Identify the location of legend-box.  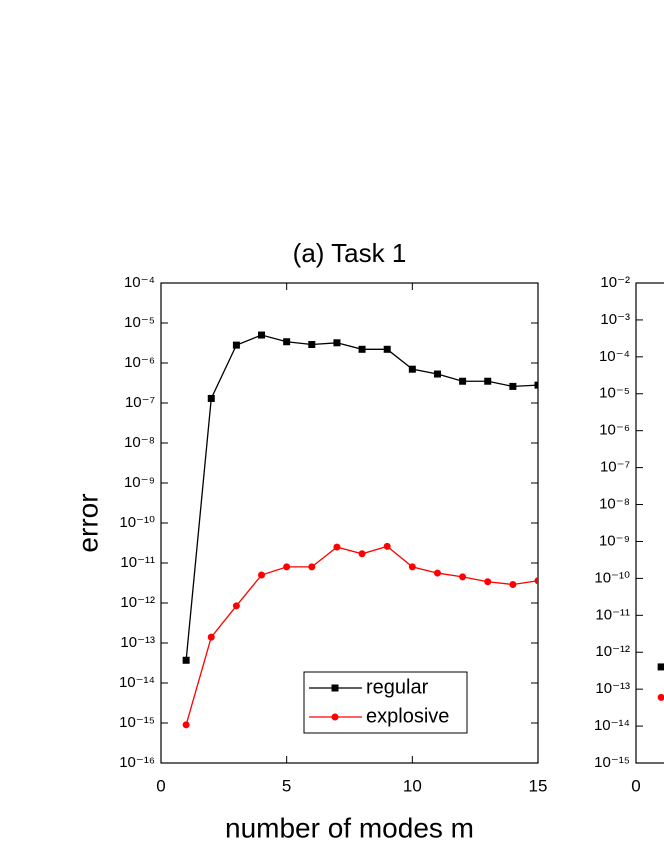
(385, 702).